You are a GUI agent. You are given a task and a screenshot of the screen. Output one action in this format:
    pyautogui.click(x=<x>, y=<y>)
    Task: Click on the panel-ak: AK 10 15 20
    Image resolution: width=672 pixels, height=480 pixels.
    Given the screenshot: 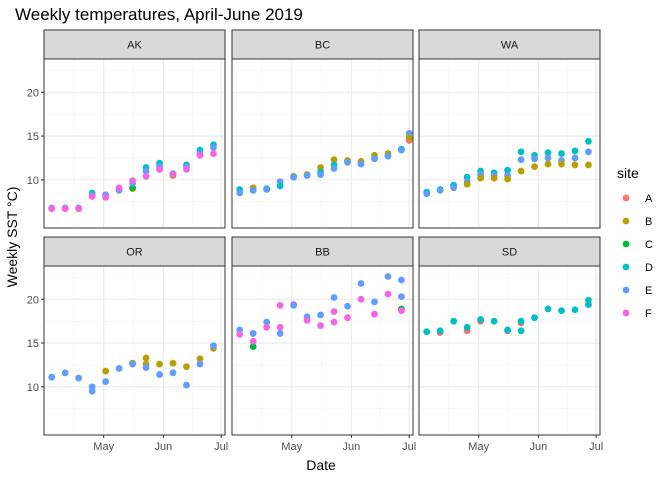 What is the action you would take?
    pyautogui.click(x=126, y=129)
    